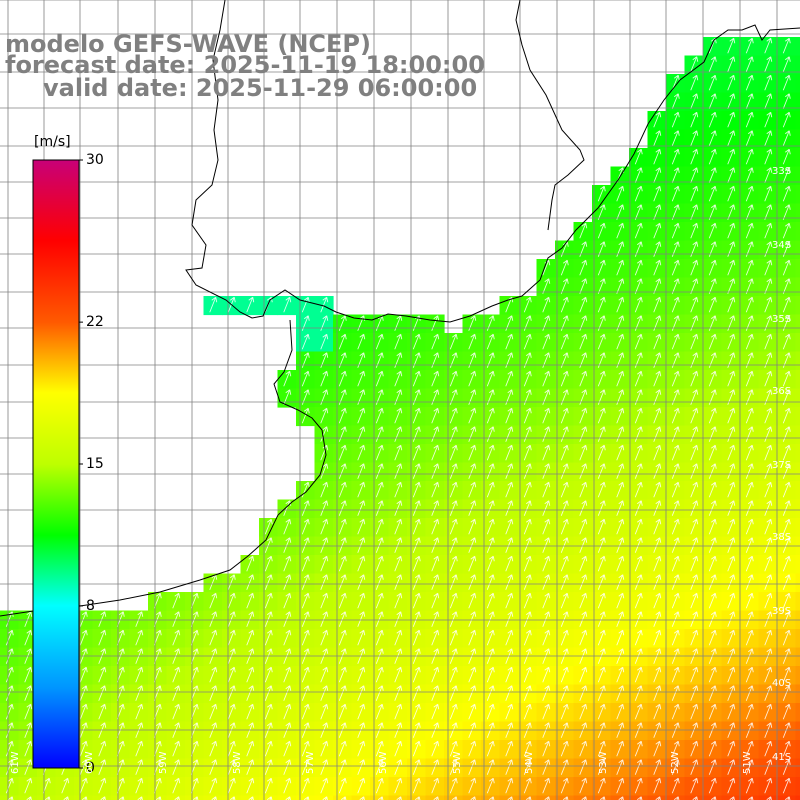 Image resolution: width=800 pixels, height=800 pixels. What do you see at coordinates (95, 322) in the screenshot?
I see `colorbar-tick-label: 22` at bounding box center [95, 322].